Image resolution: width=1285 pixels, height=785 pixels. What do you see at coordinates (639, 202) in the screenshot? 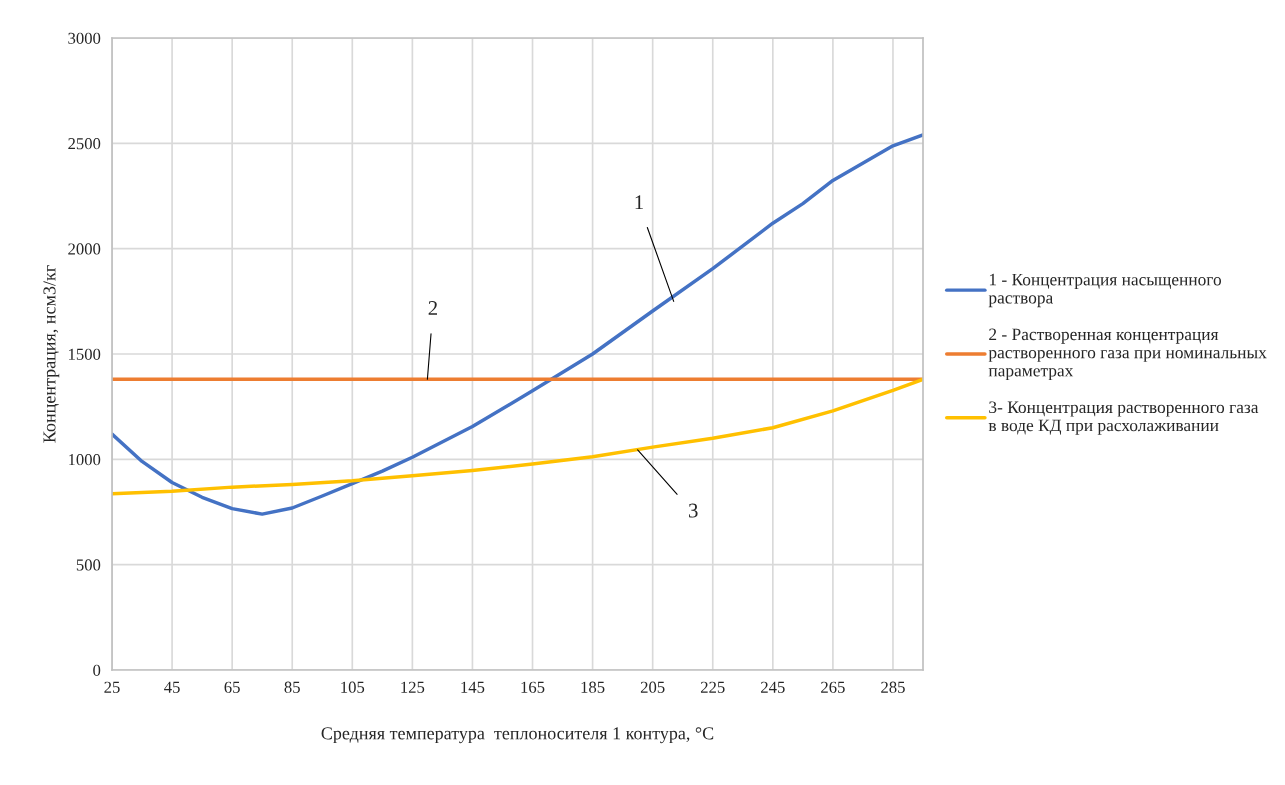
I see `annotation: 1` at bounding box center [639, 202].